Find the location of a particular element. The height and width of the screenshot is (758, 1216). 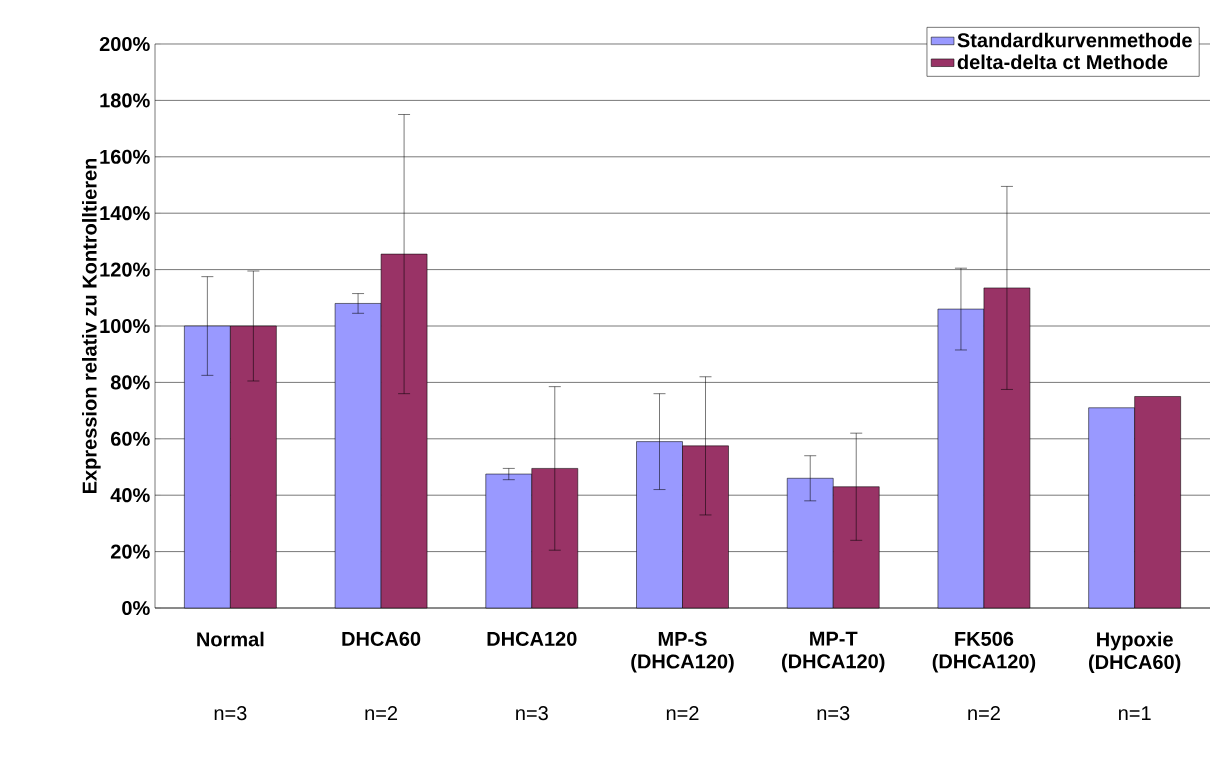

legend-label: delta-delta ct Methode is located at coordinates (1062, 62).